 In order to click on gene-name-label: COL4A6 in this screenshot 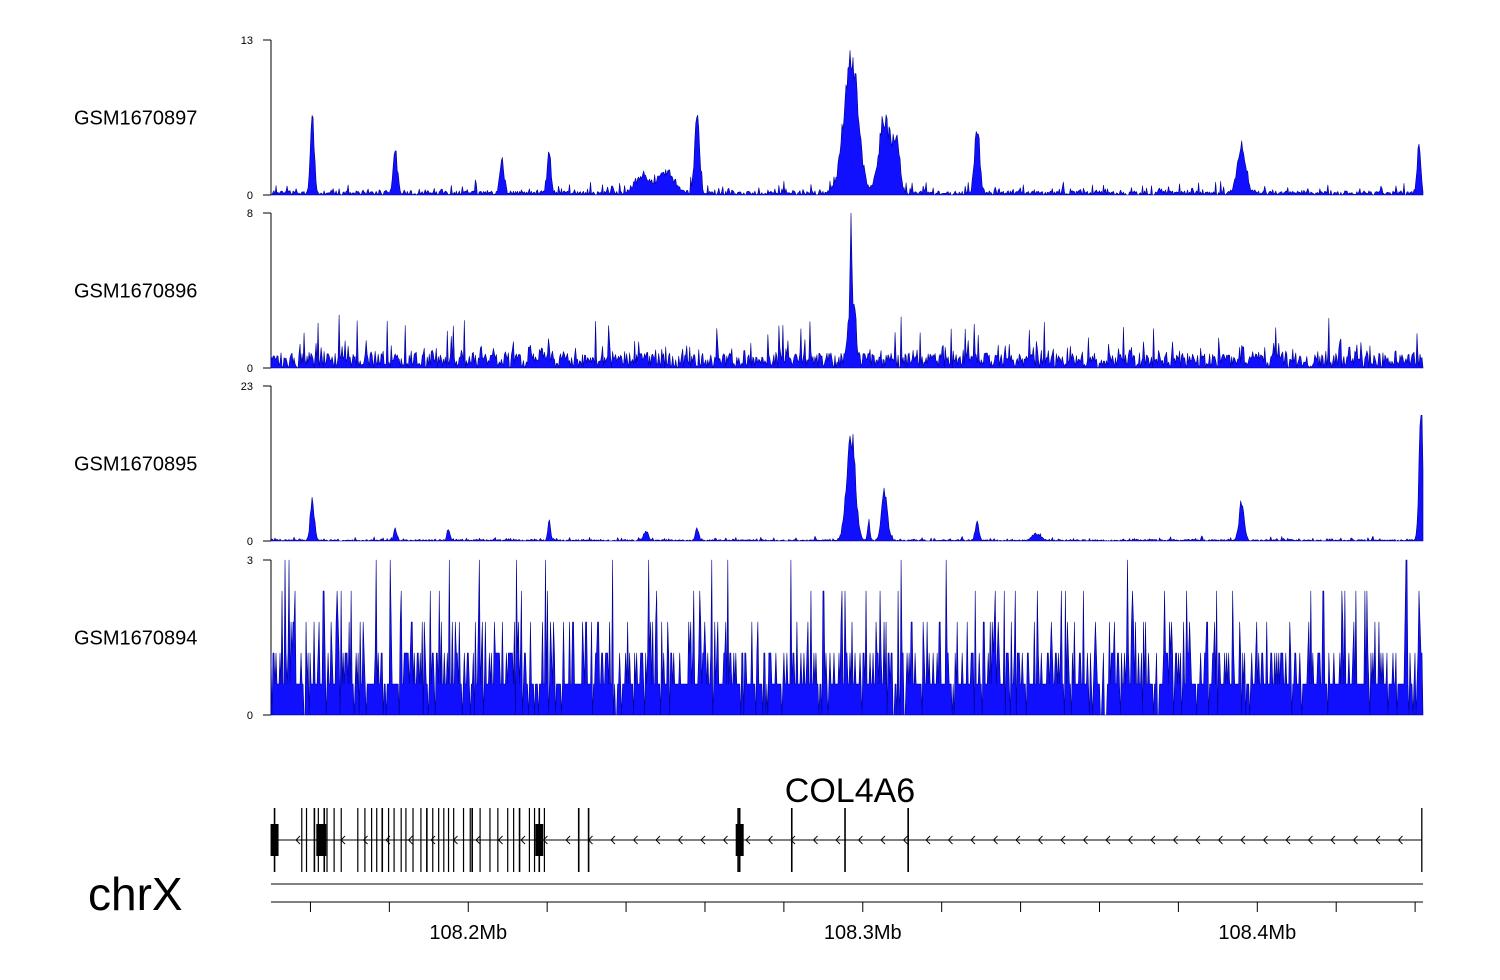, I will do `click(850, 791)`.